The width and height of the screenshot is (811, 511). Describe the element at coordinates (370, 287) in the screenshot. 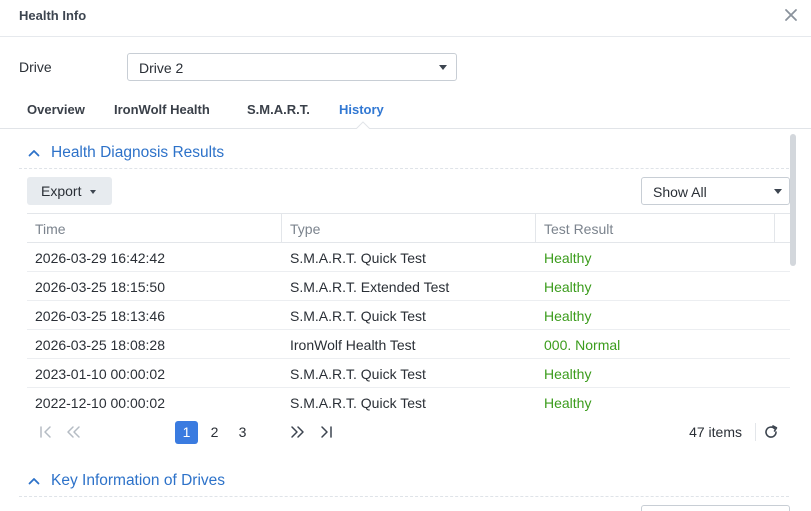

I see `cell-type: S.M.A.R.T. Extended Test` at that location.